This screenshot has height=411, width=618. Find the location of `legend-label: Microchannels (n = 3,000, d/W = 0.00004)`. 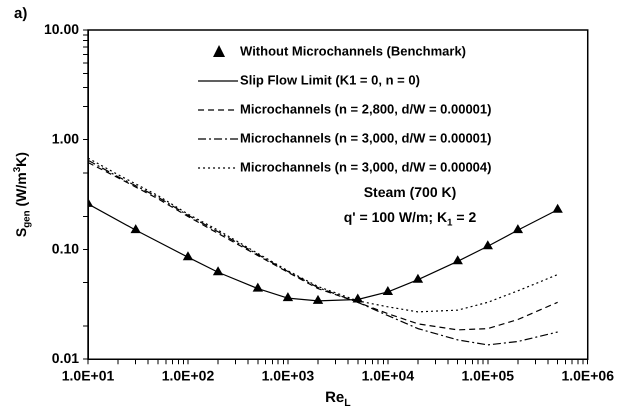

legend-label: Microchannels (n = 3,000, d/W = 0.00004) is located at coordinates (366, 167).